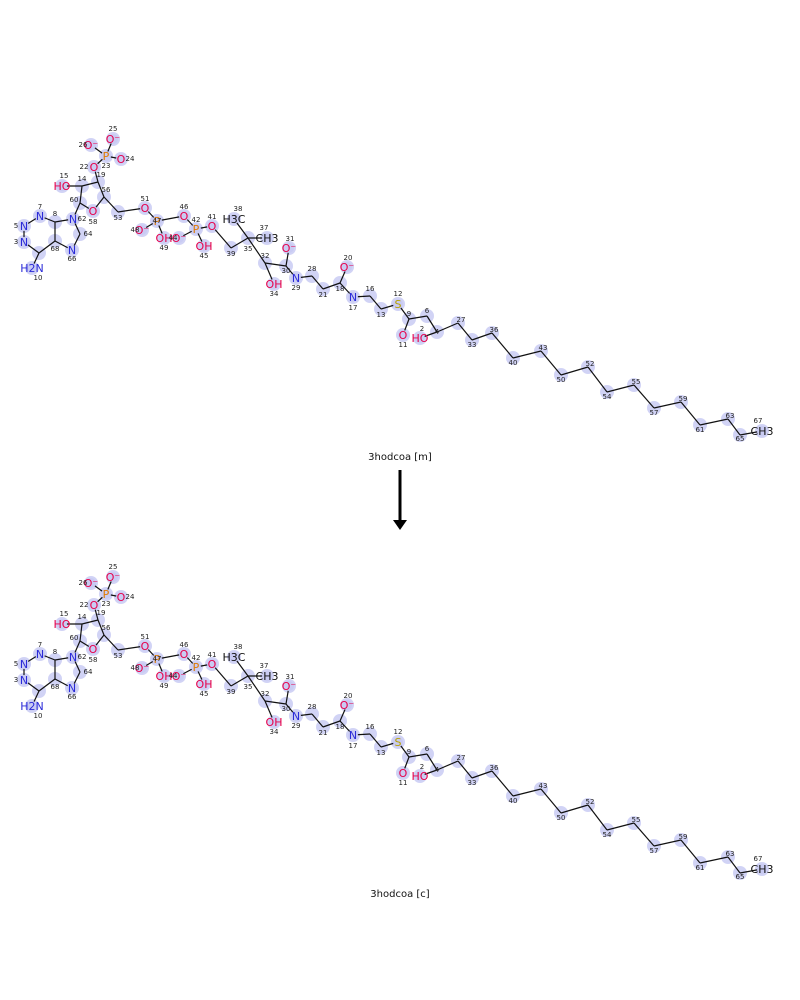  Describe the element at coordinates (74, 200) in the screenshot. I see `atom-index: 60` at that location.